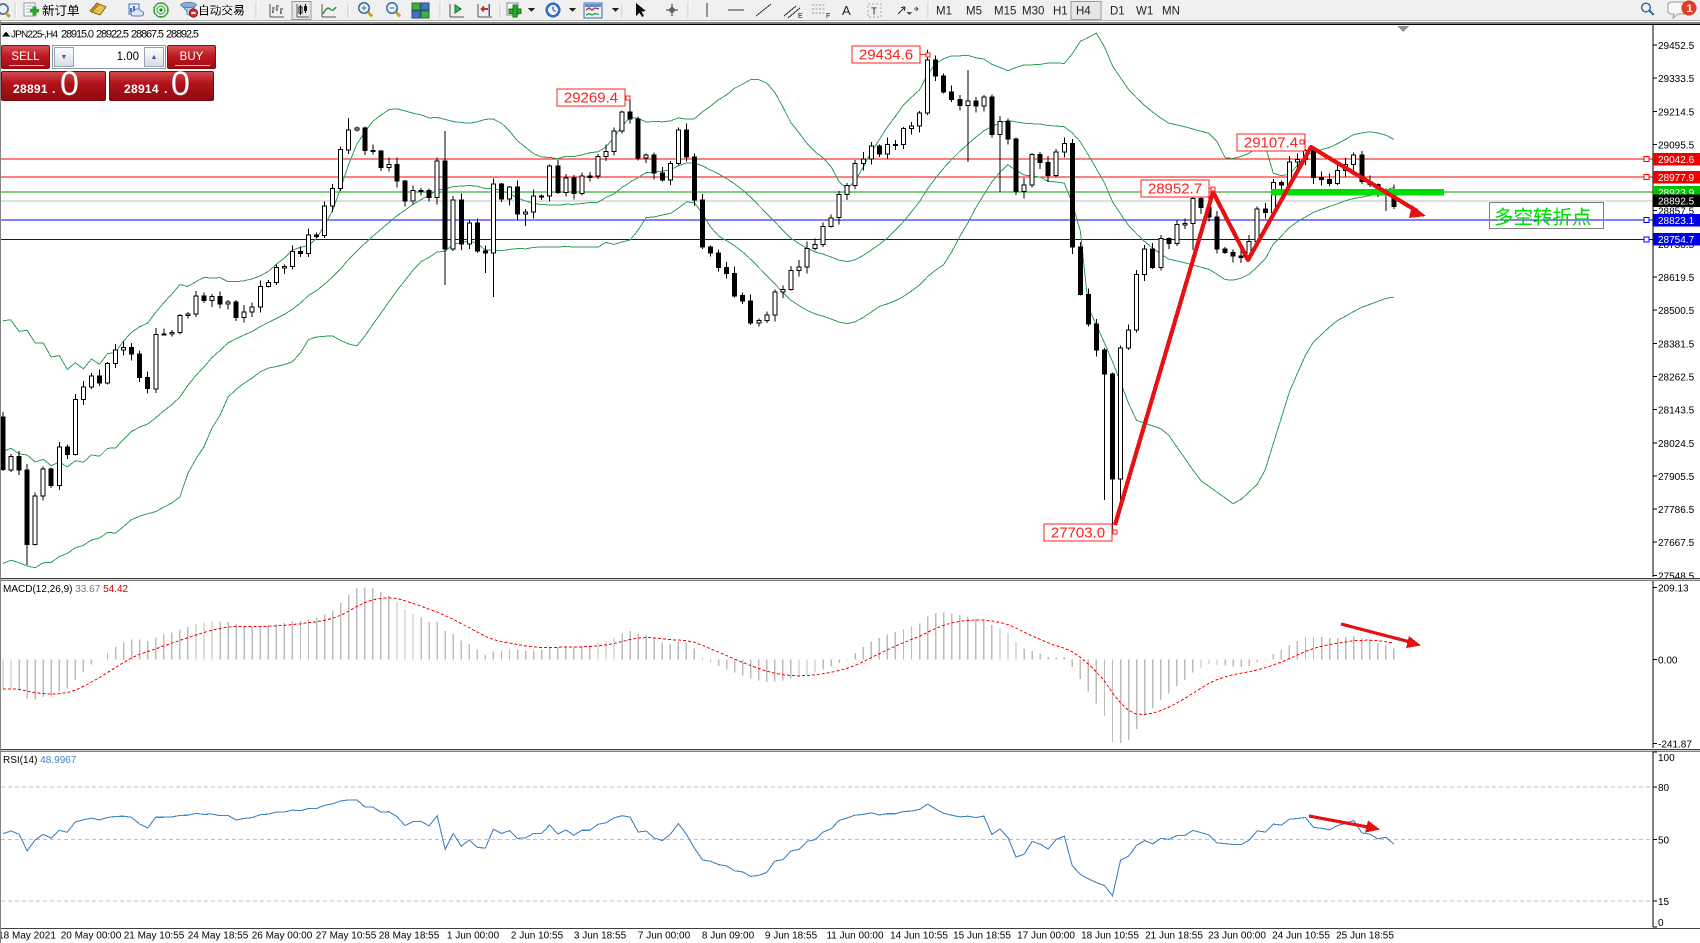  What do you see at coordinates (1676, 477) in the screenshot?
I see `svg-text: 27905.5` at bounding box center [1676, 477].